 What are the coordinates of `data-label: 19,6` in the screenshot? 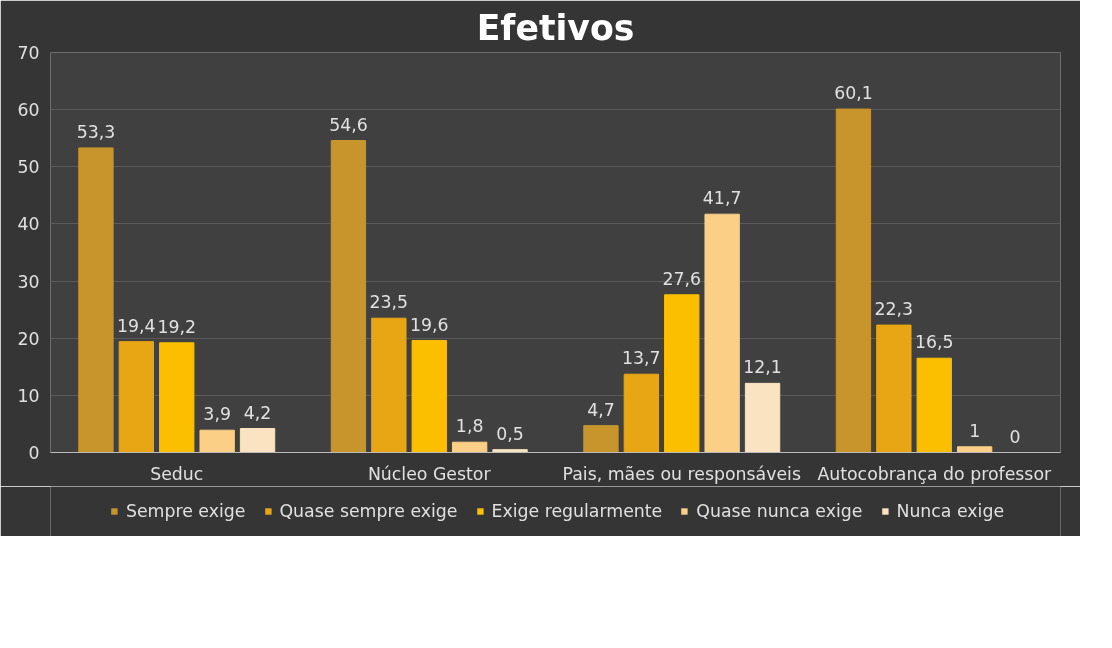 It's located at (429, 324).